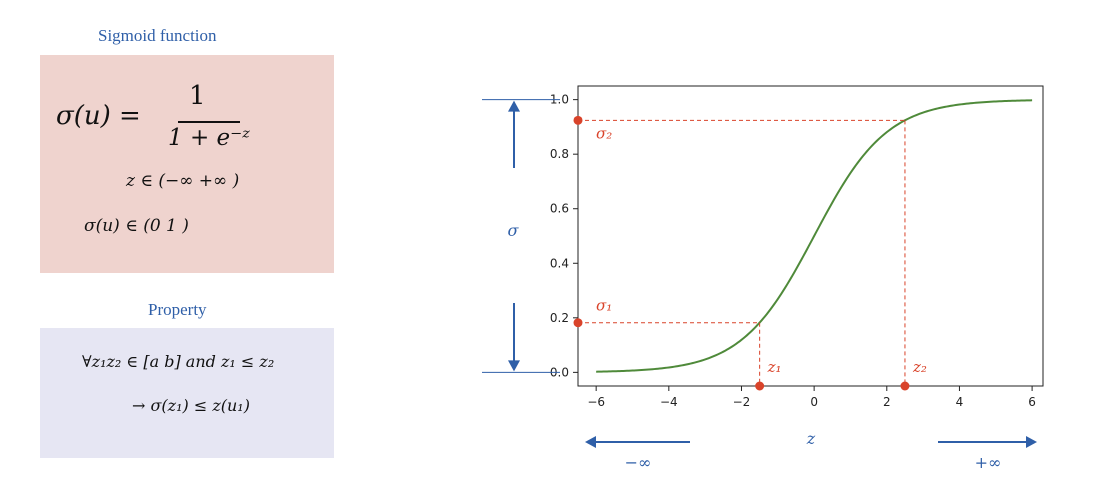 This screenshot has width=1120, height=496. Describe the element at coordinates (157, 35) in the screenshot. I see `sigmoid-function-heading: Sigmoid function` at that location.